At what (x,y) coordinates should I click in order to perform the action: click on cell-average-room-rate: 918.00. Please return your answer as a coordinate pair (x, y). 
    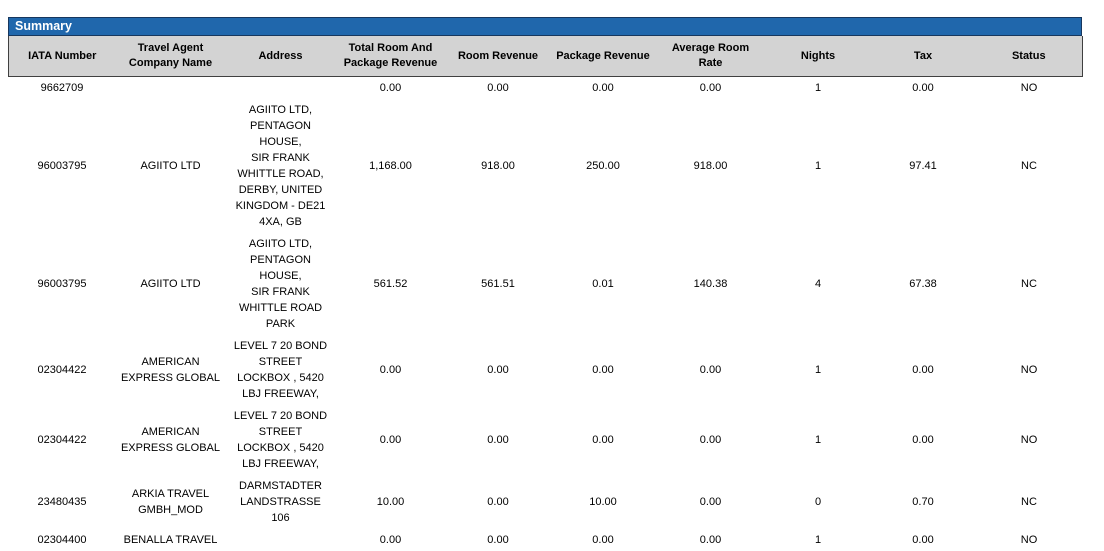
    Looking at the image, I should click on (710, 166).